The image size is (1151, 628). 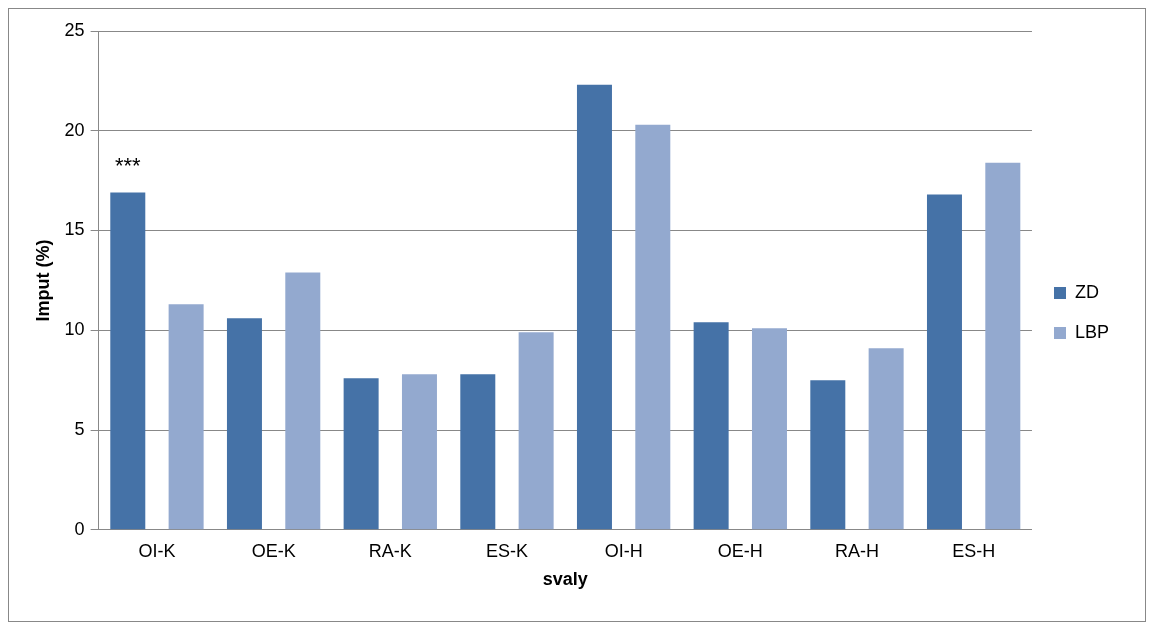 I want to click on x-tick-label: ES-H, so click(x=974, y=550).